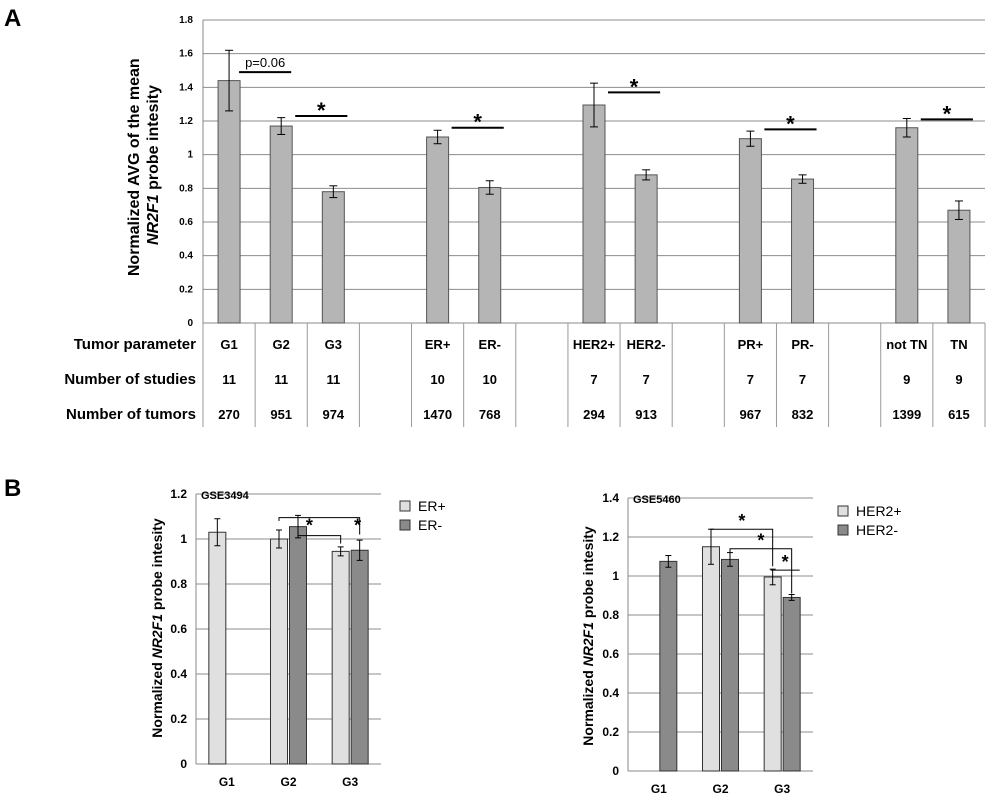 Image resolution: width=1007 pixels, height=800 pixels. What do you see at coordinates (12, 488) in the screenshot?
I see `panel-b-letter: B` at bounding box center [12, 488].